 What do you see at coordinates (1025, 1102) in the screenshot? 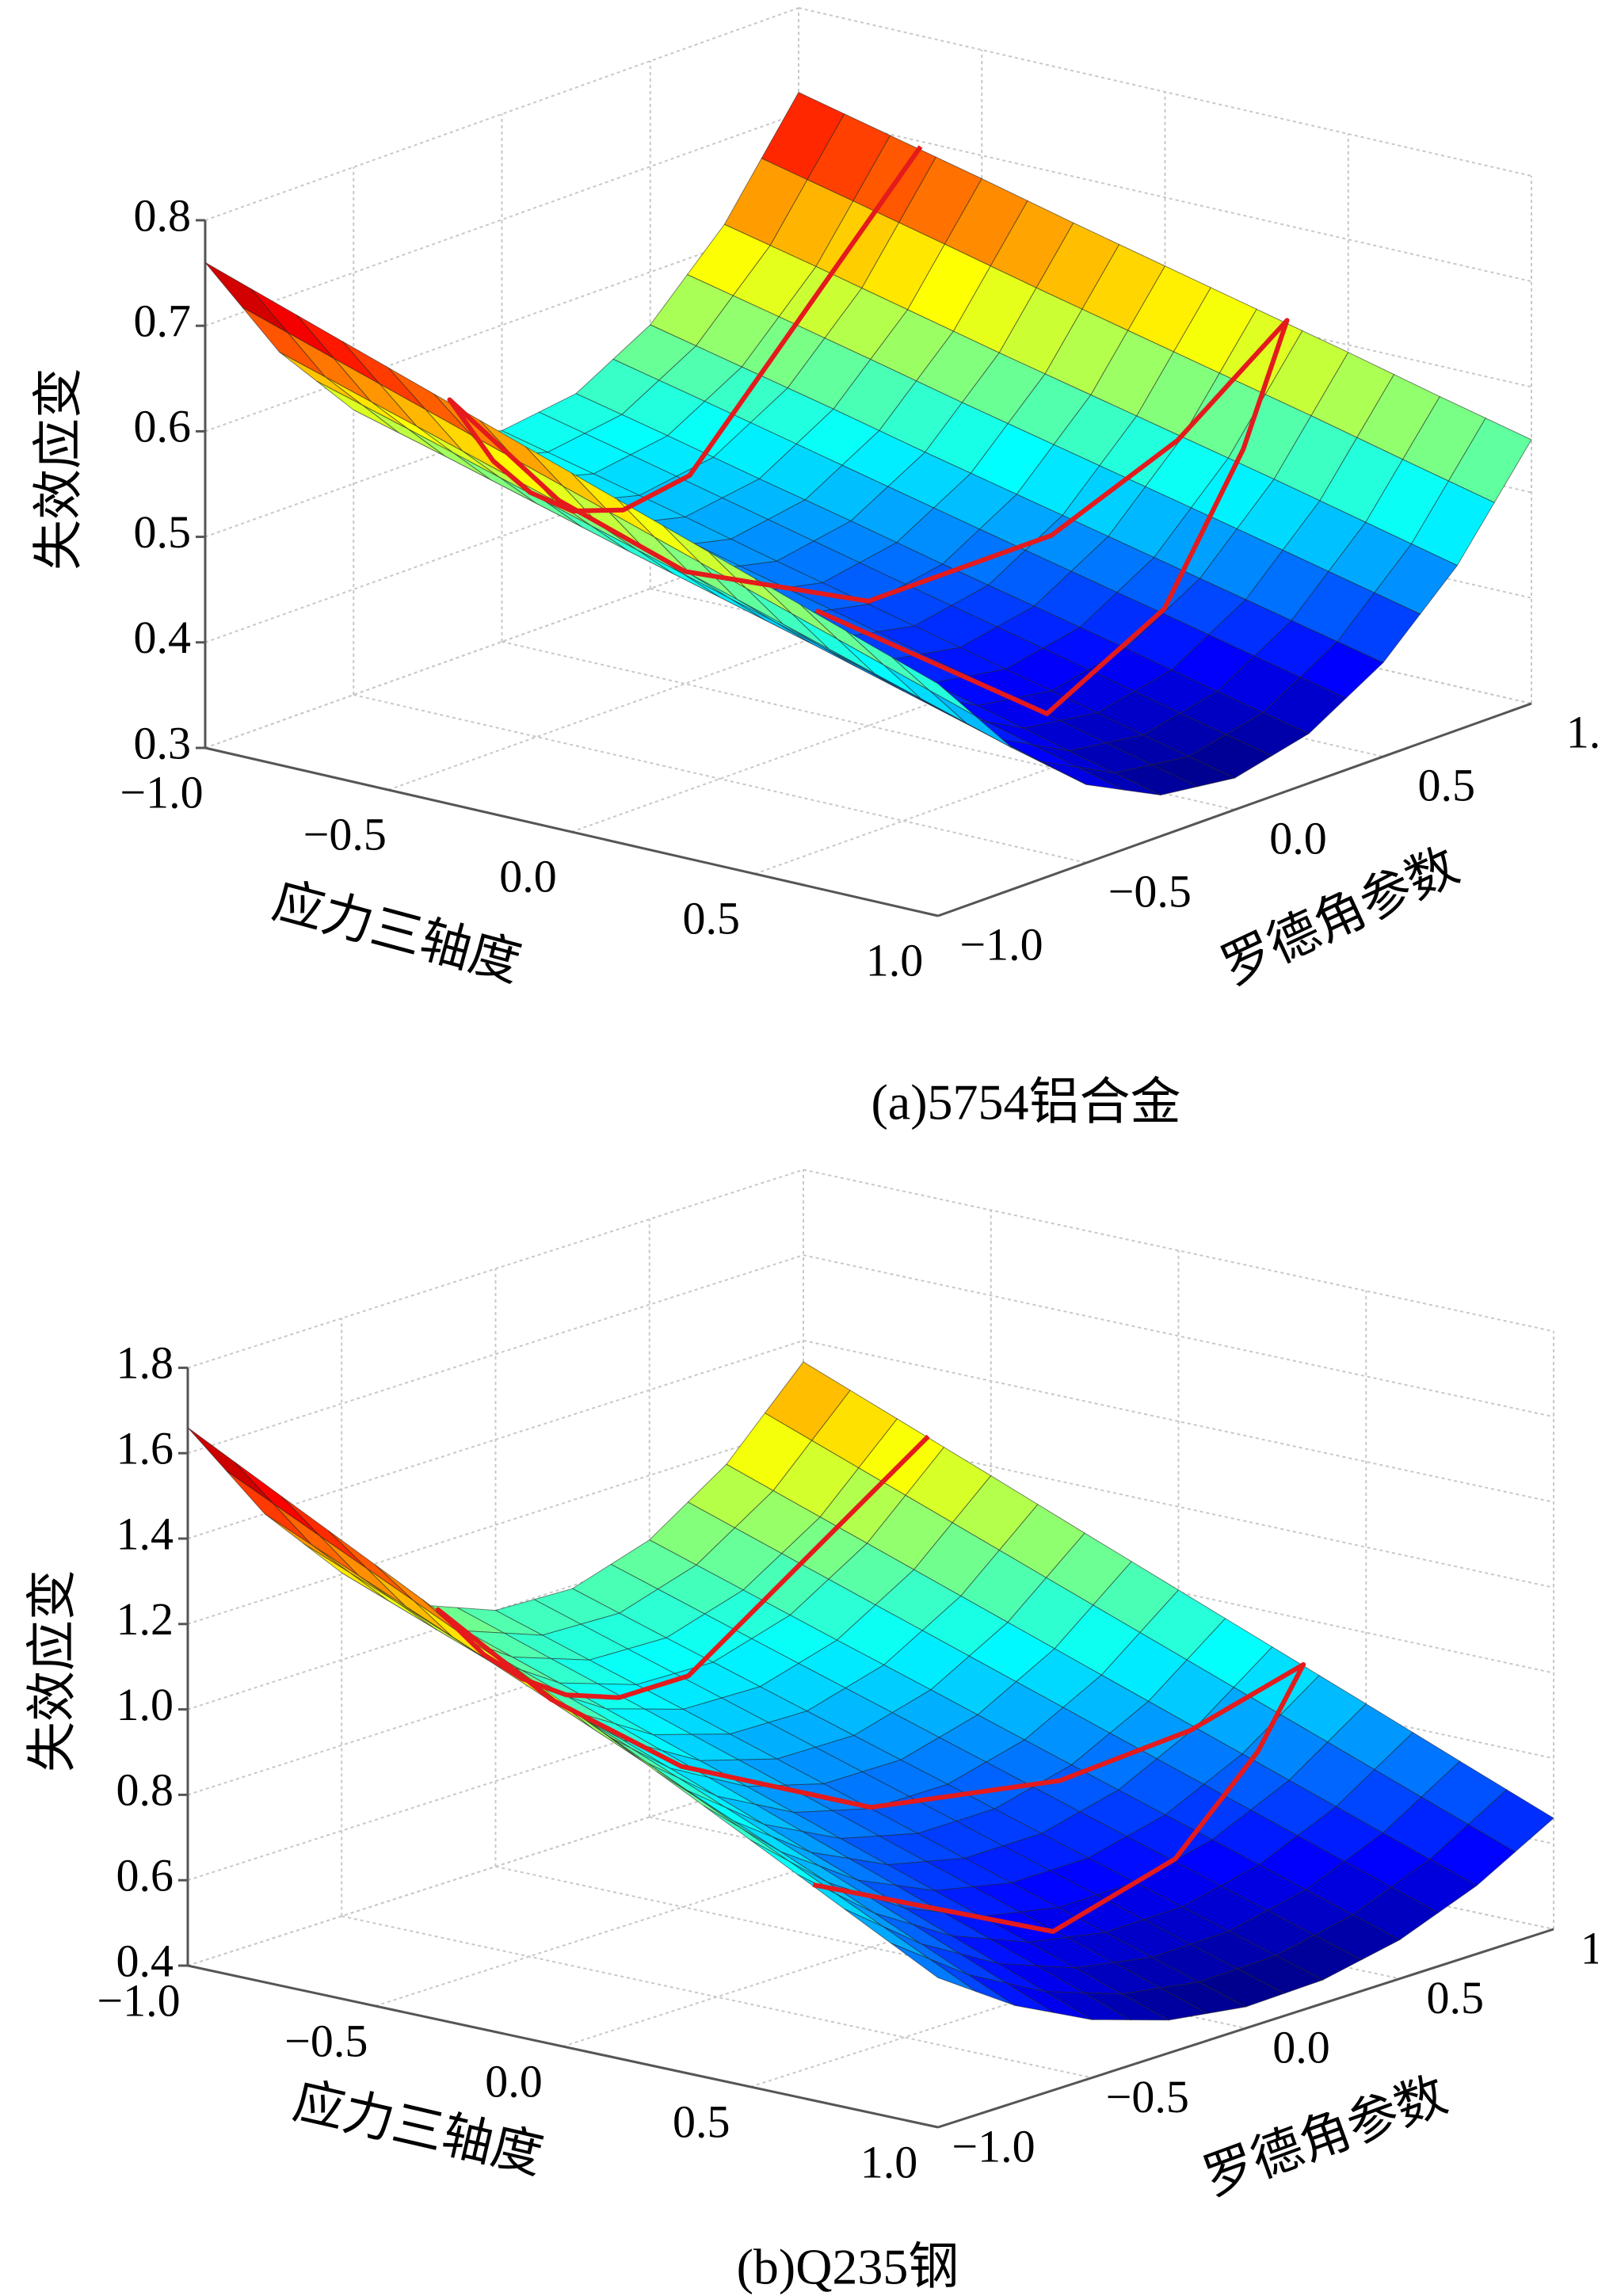
I see `figure-caption: (a)5754铝合金` at bounding box center [1025, 1102].